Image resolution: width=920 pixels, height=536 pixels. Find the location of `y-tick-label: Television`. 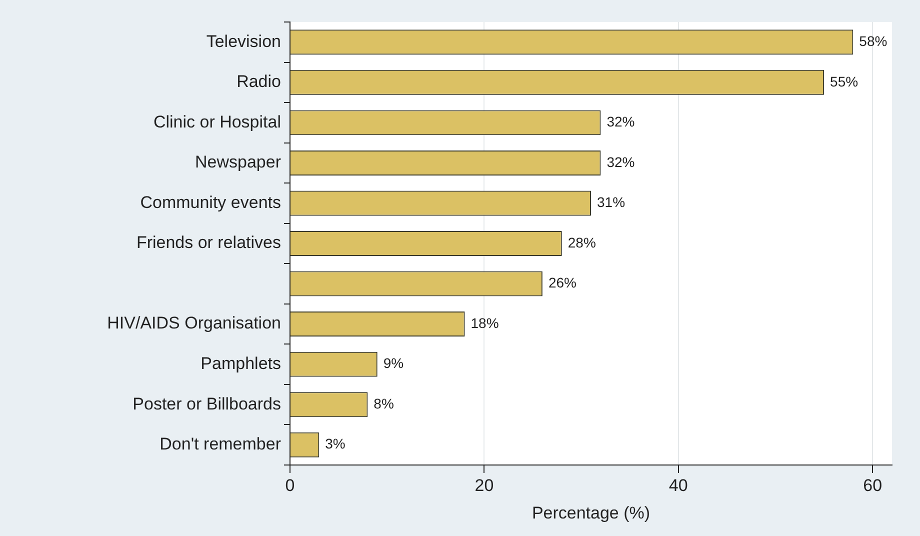

y-tick-label: Television is located at coordinates (243, 41).